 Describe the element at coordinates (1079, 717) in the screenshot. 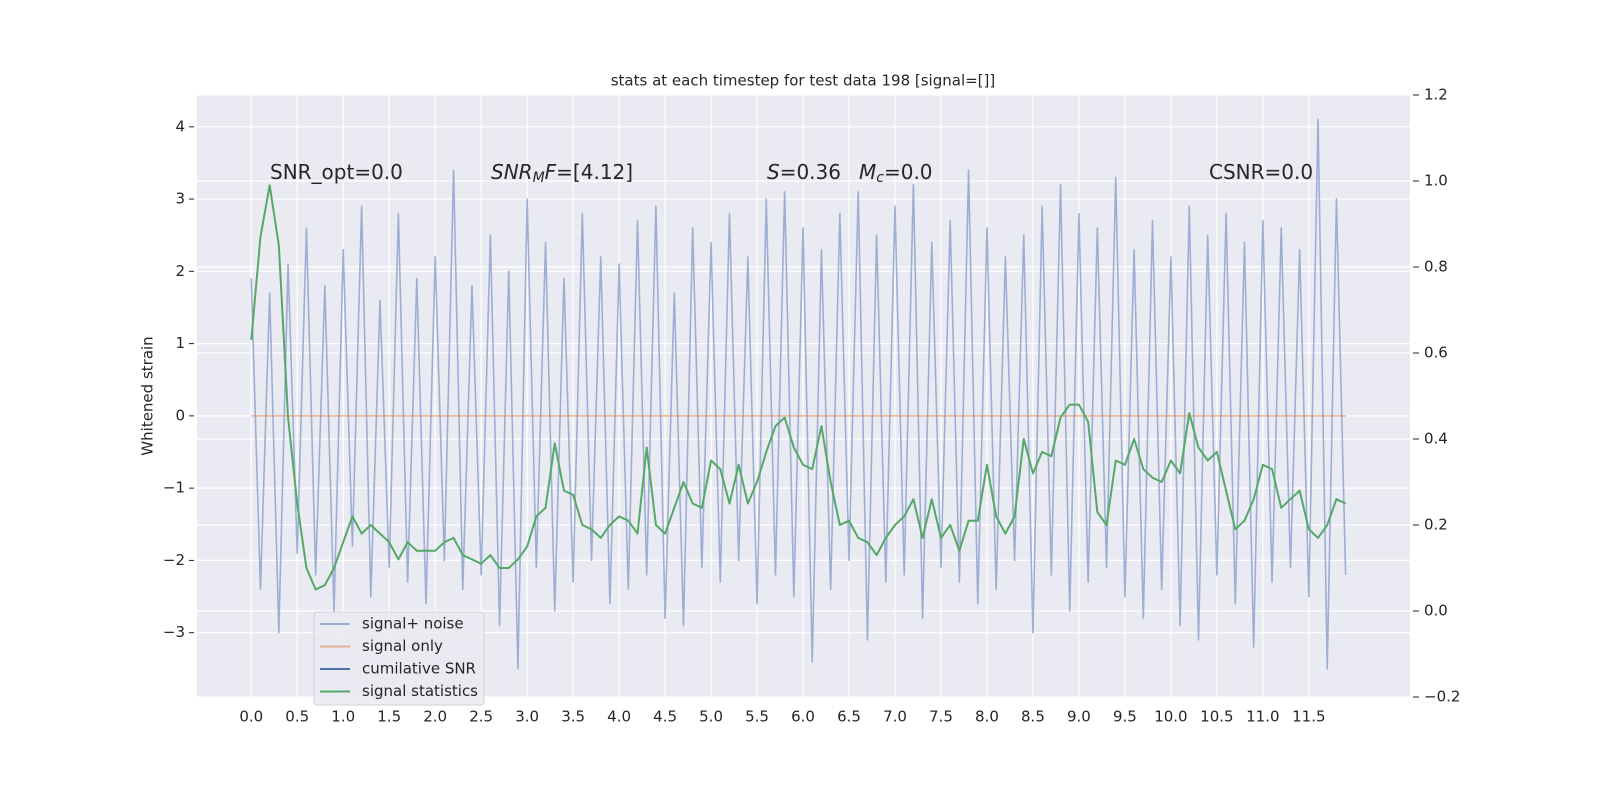

I see `x-tick-label: 9.0` at that location.